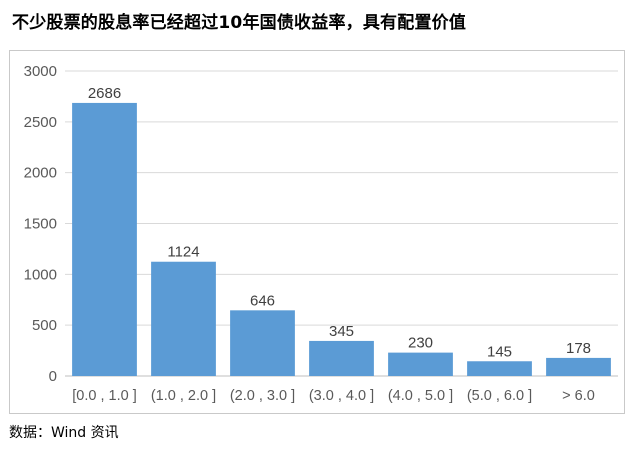 This screenshot has width=640, height=449. I want to click on y-tick-label: 2500, so click(40, 122).